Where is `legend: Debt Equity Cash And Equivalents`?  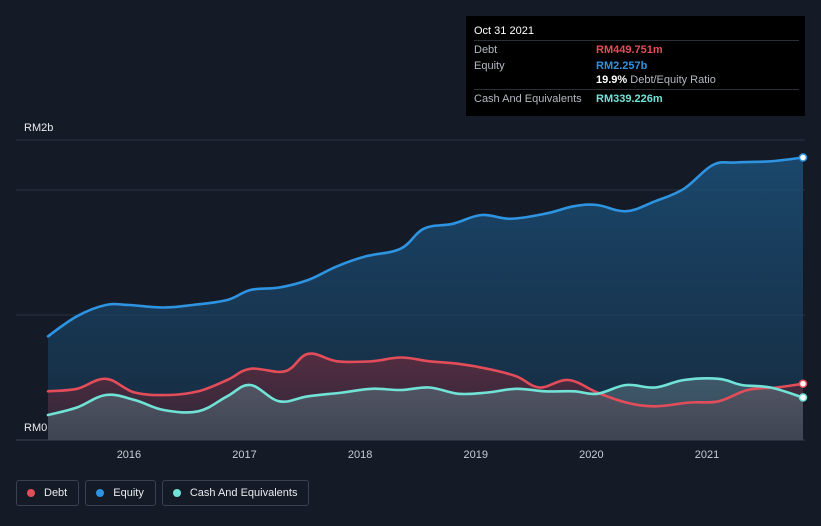 legend: Debt Equity Cash And Equivalents is located at coordinates (163, 494).